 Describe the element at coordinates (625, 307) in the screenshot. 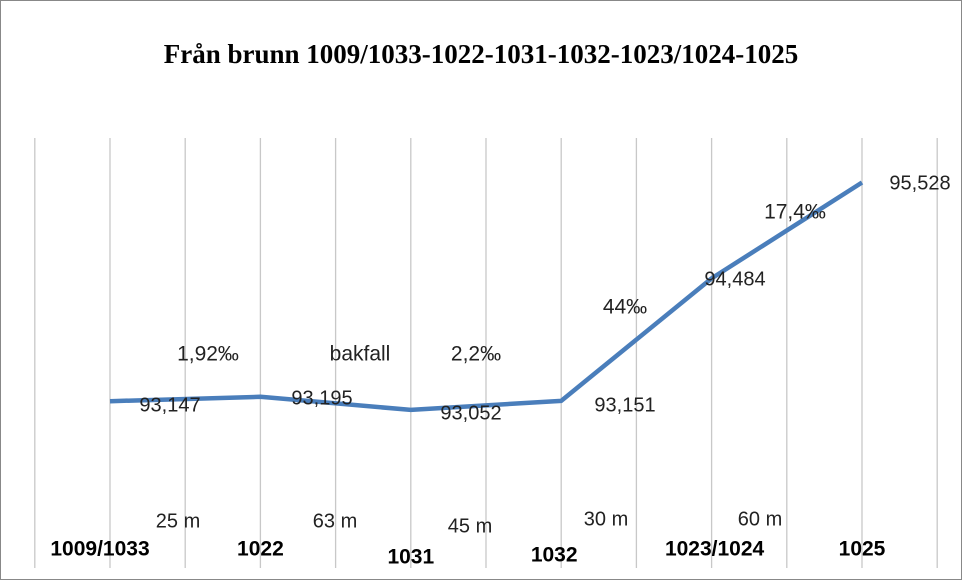

I see `slope-label: 44‰` at that location.